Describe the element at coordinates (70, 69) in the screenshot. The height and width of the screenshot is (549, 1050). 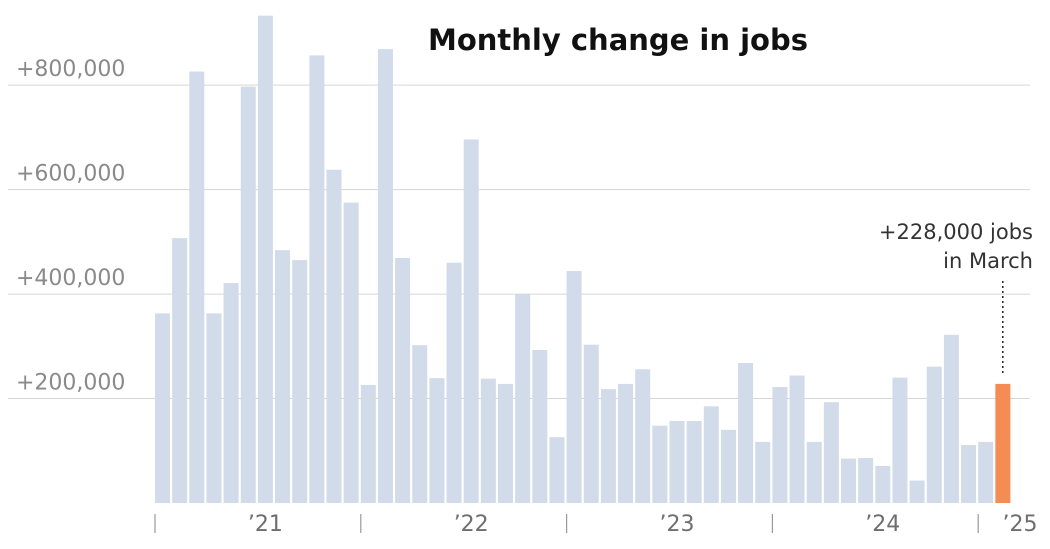
I see `y-tick-label: +800,000` at that location.